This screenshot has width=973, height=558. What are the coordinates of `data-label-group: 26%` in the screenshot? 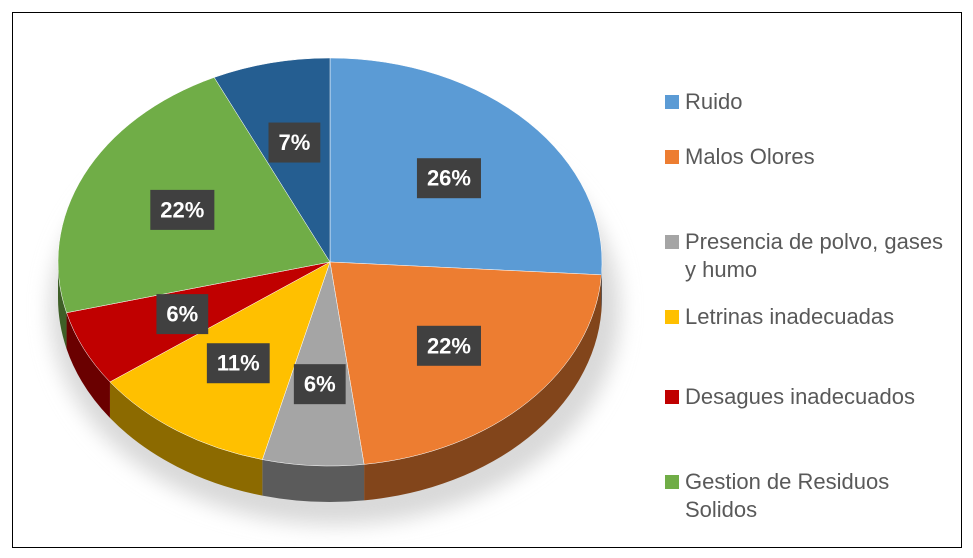 It's located at (448, 178).